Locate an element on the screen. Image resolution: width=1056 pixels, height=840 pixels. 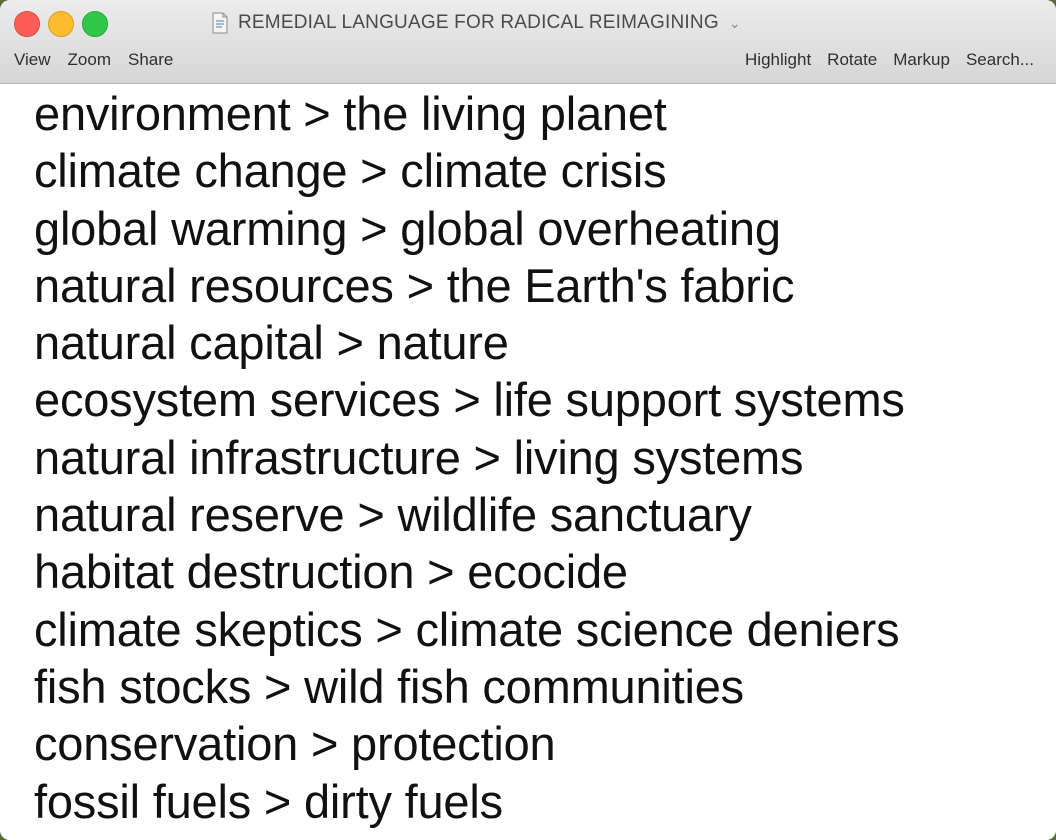
highlight-button: Highlight is located at coordinates (778, 59).